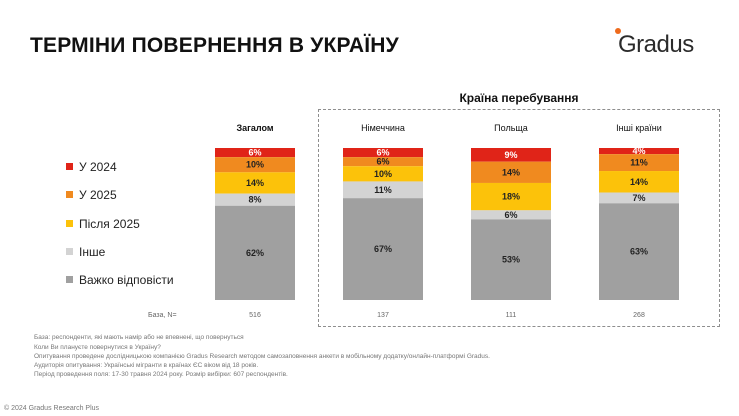 Image resolution: width=739 pixels, height=416 pixels. I want to click on category-label-germany: Німеччина, so click(383, 128).